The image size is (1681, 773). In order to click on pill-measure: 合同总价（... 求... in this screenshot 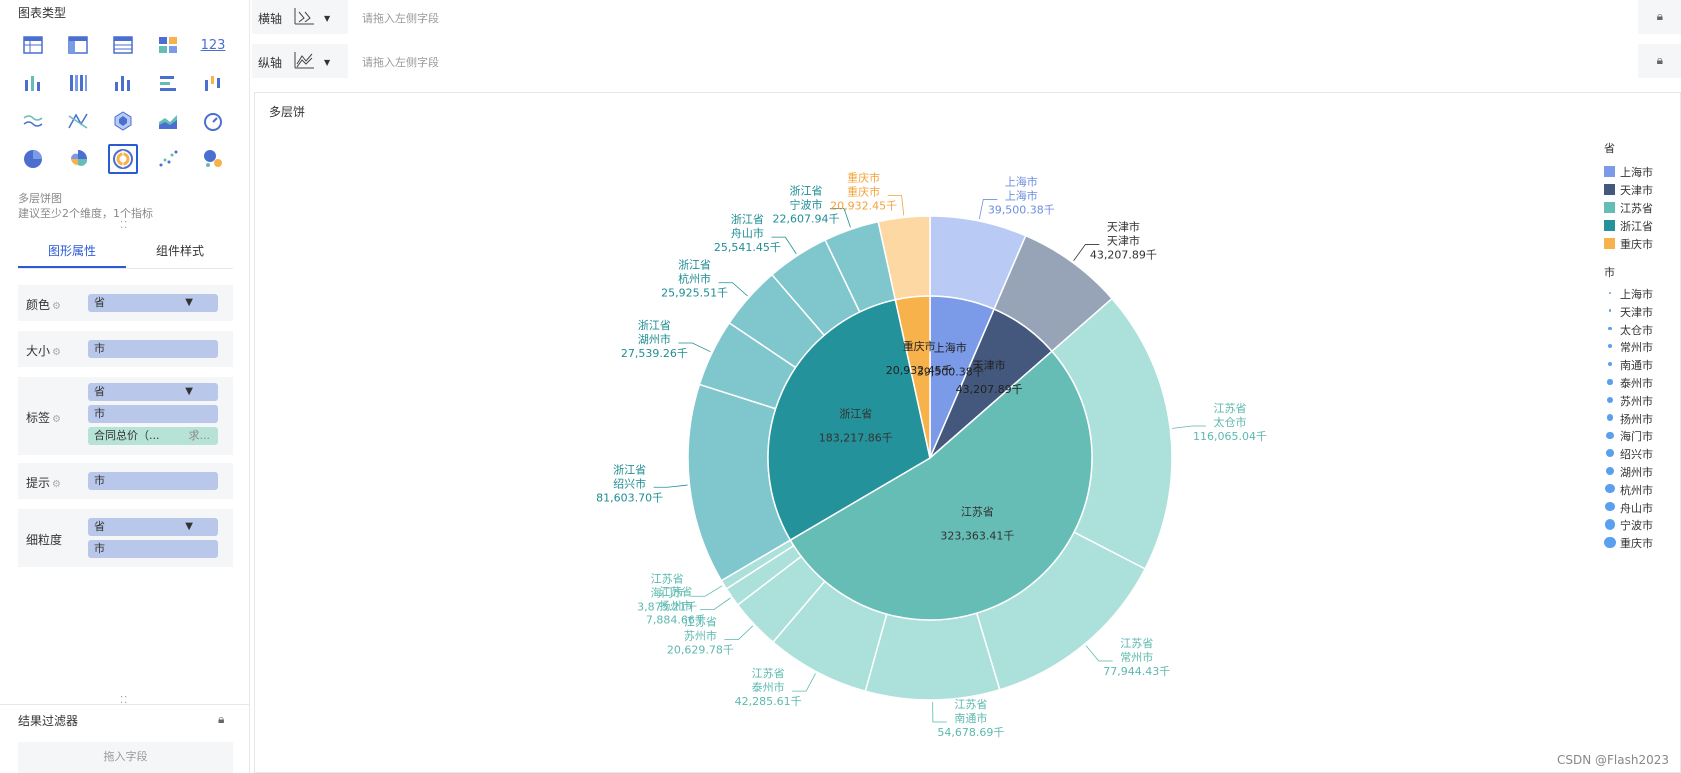, I will do `click(153, 436)`.